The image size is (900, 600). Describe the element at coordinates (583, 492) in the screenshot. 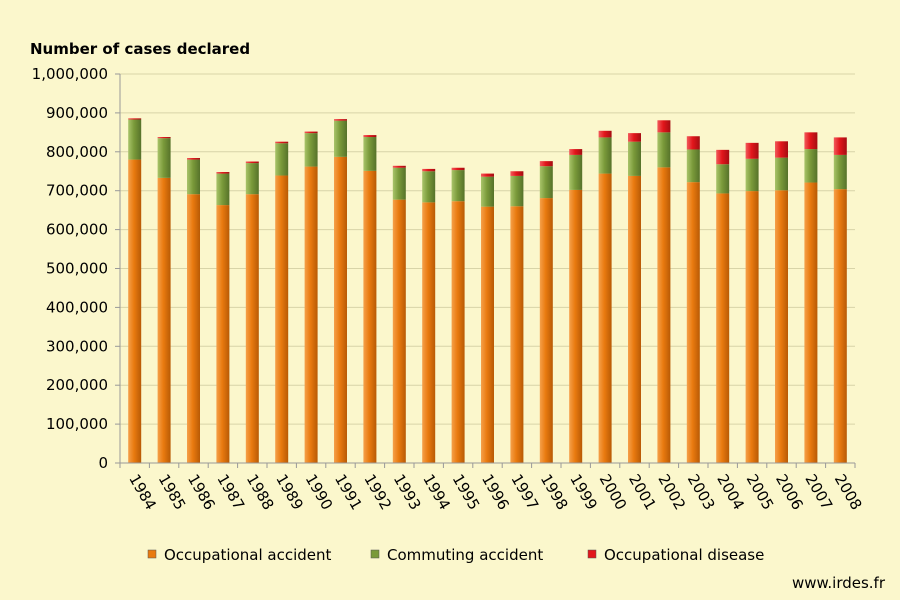

I see `x-tick-label: 1999` at that location.